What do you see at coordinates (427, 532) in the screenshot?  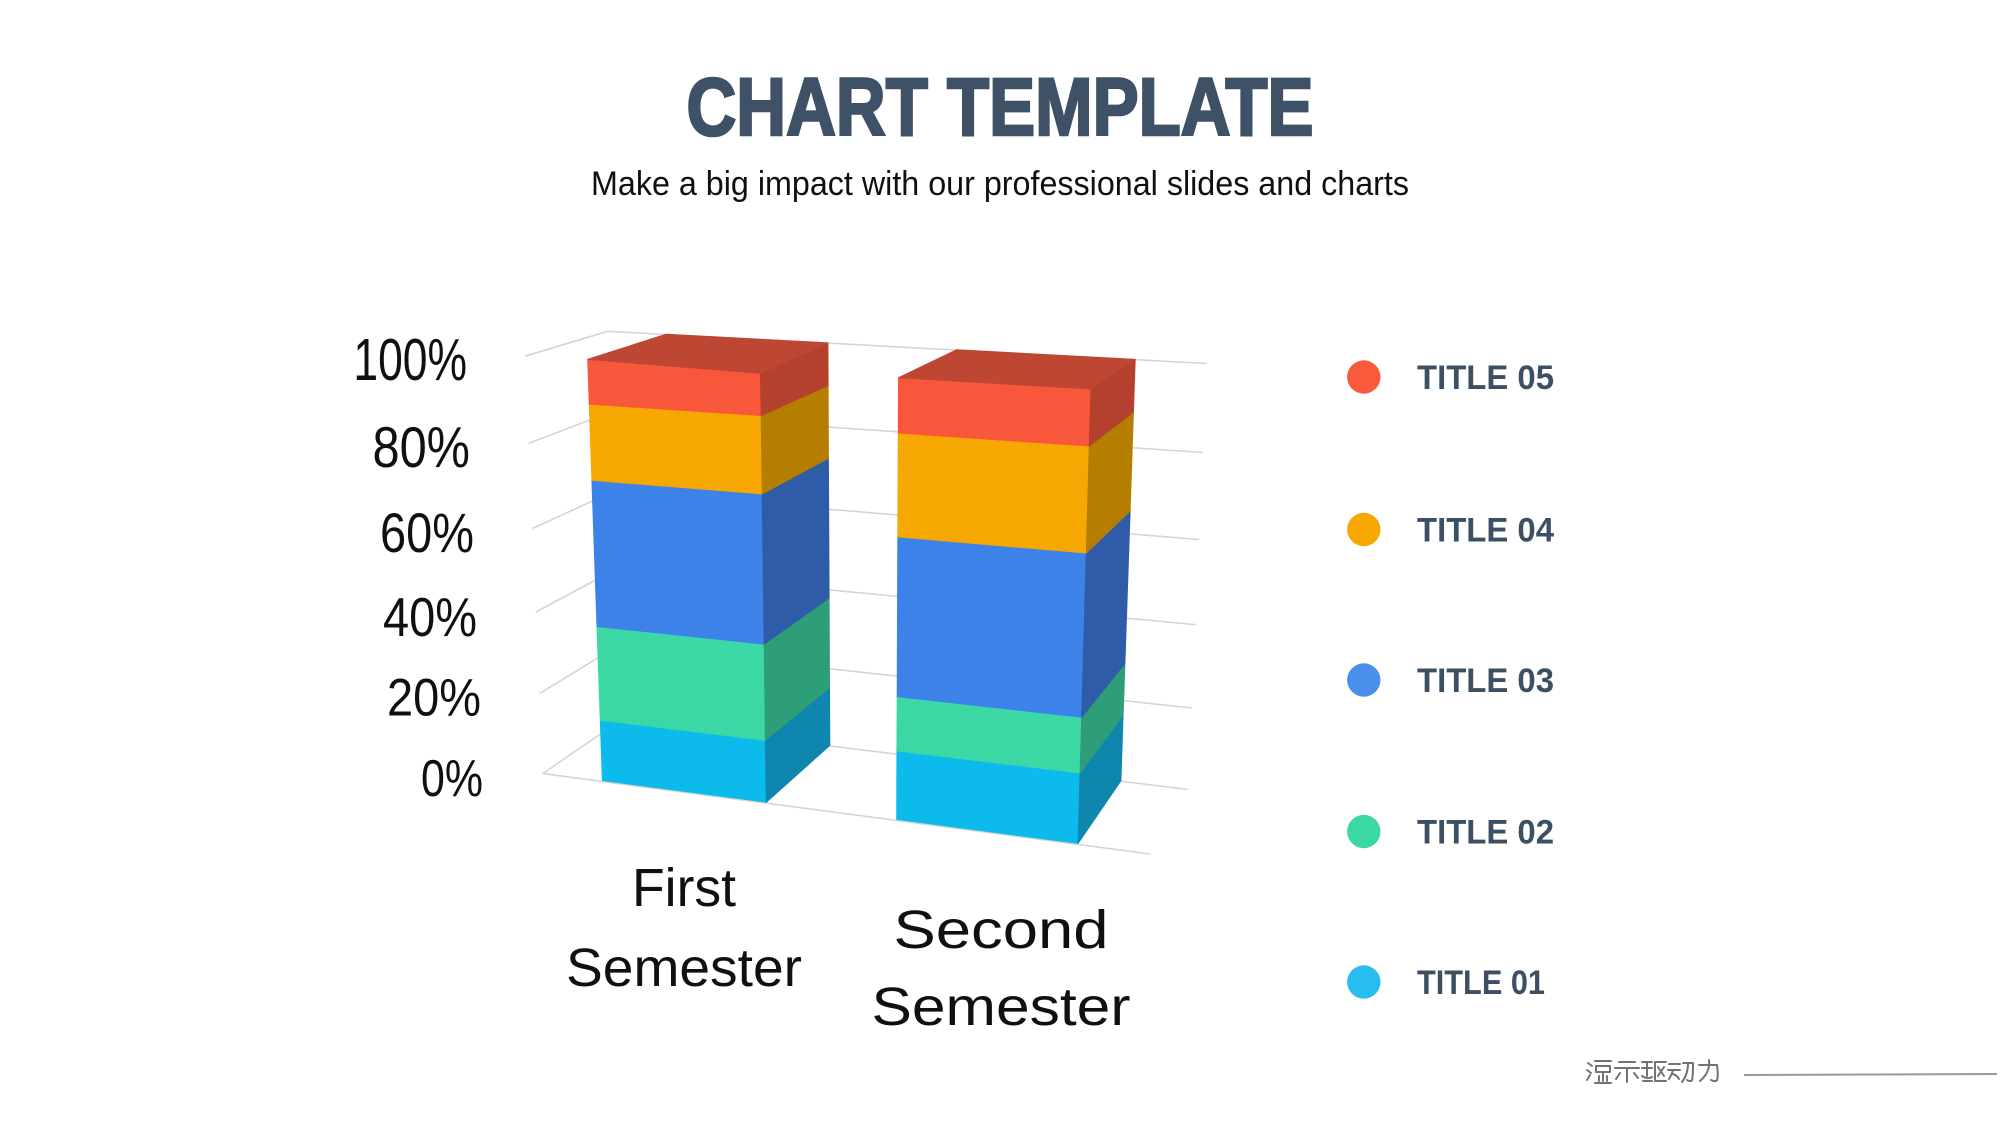 I see `svg-text: 60%` at bounding box center [427, 532].